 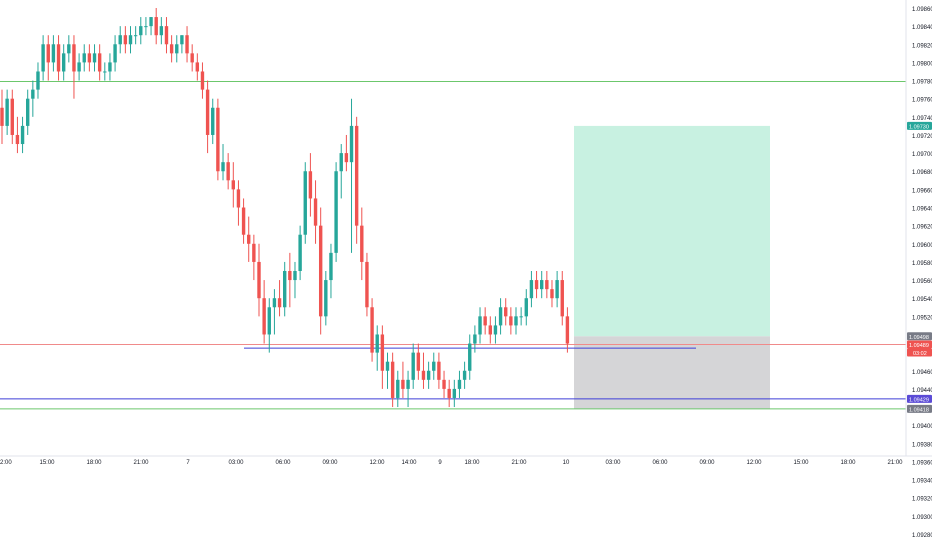 I want to click on price-tick-label: 1.09640, so click(x=922, y=210).